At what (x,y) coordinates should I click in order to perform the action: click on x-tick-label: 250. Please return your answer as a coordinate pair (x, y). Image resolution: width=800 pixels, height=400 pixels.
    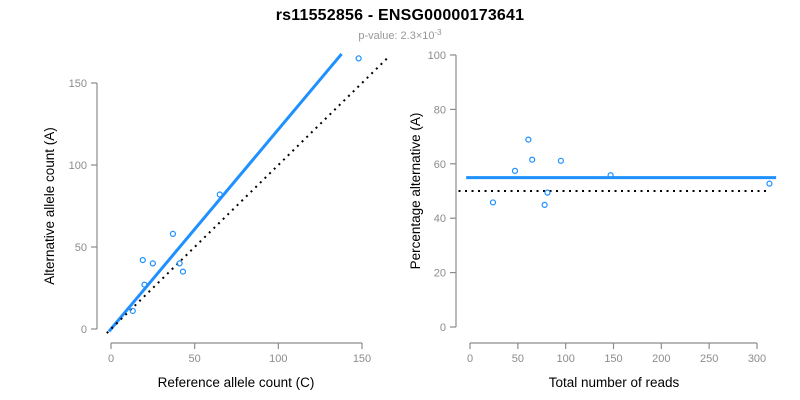
    Looking at the image, I should click on (709, 359).